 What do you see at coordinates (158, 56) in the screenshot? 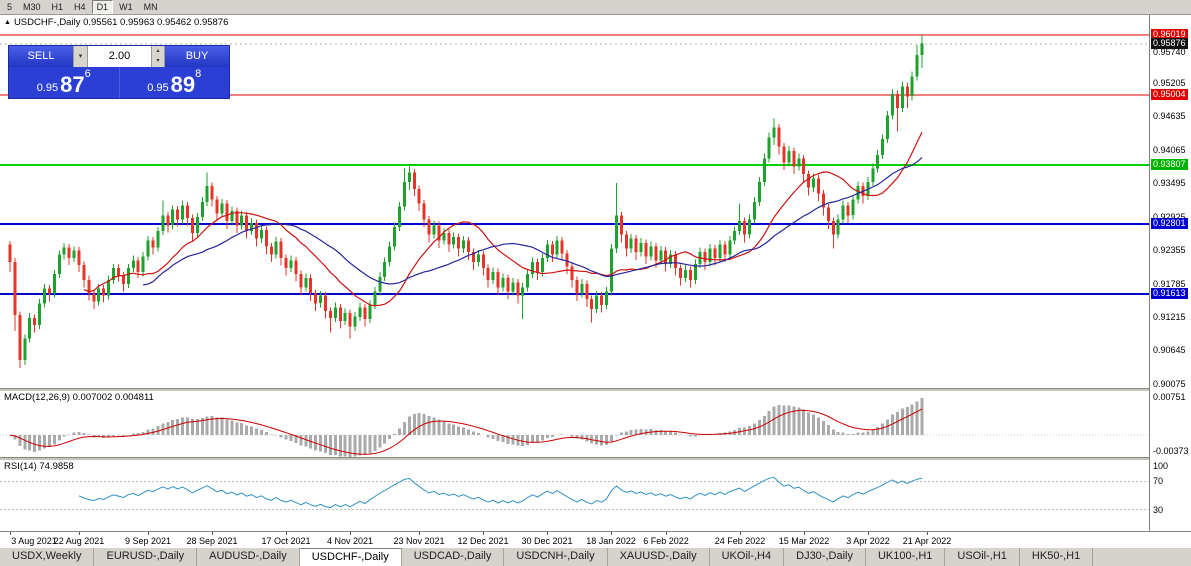
I see `volume-stepper: ▴ ▾` at bounding box center [158, 56].